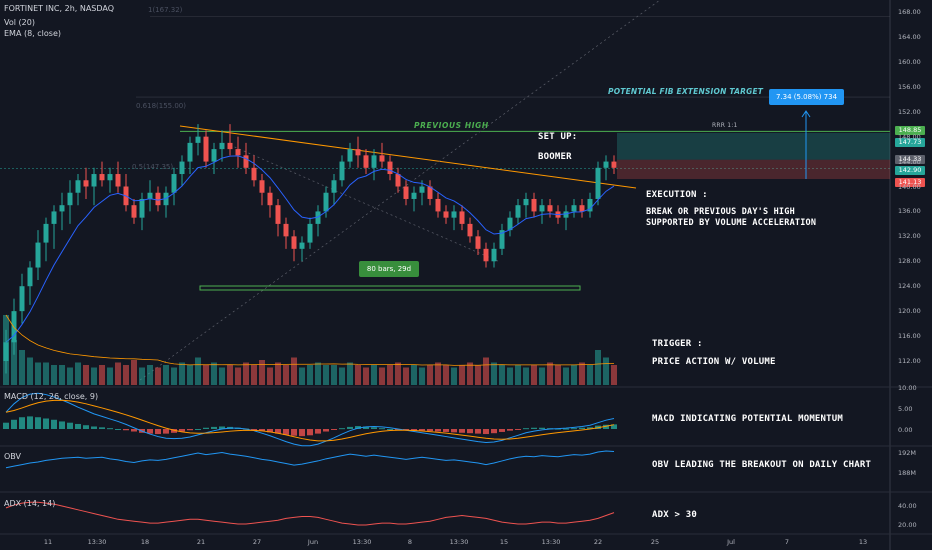 The width and height of the screenshot is (932, 550). What do you see at coordinates (13, 456) in the screenshot?
I see `obv-legend: OBV` at bounding box center [13, 456].